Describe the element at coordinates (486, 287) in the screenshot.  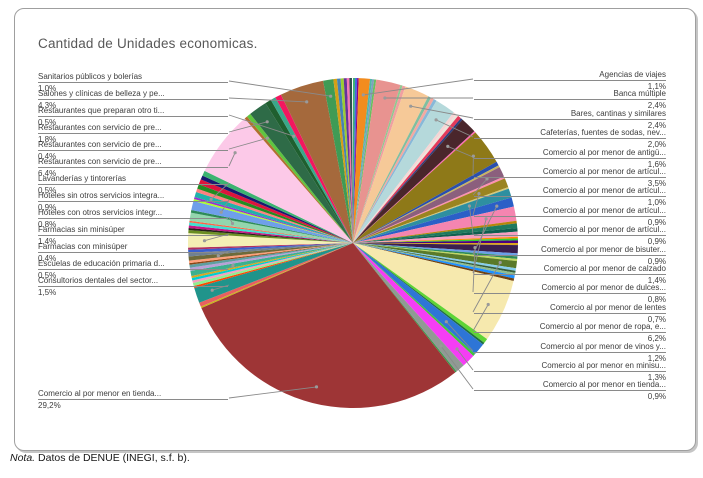
I see `leader-line` at that location.